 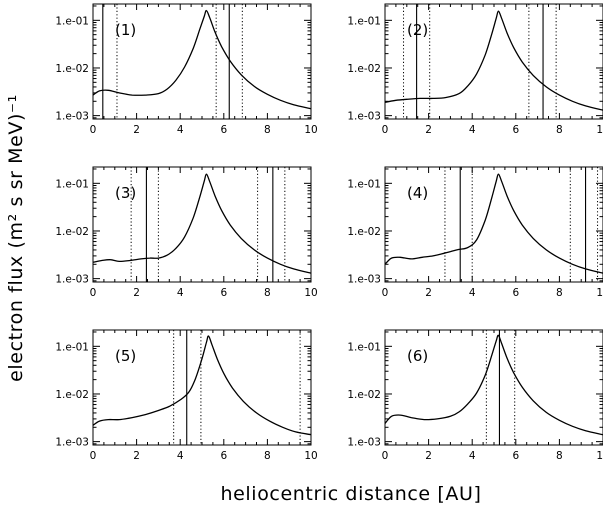 I want to click on panel-label: (1), so click(x=125, y=30).